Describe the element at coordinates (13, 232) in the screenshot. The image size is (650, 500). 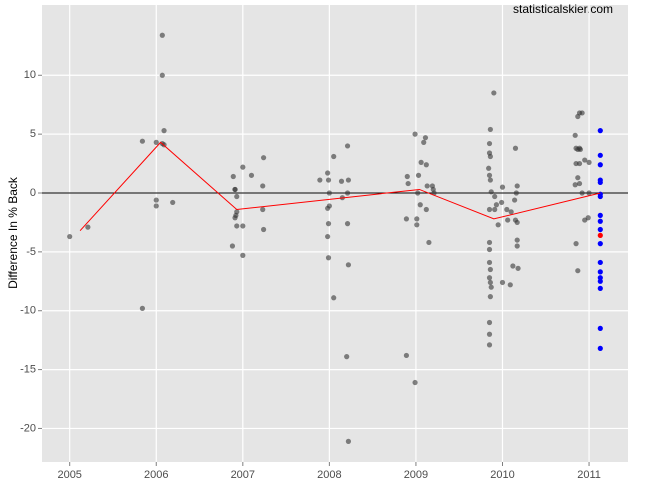
I see `y-axis-label: Difference In % Back` at that location.